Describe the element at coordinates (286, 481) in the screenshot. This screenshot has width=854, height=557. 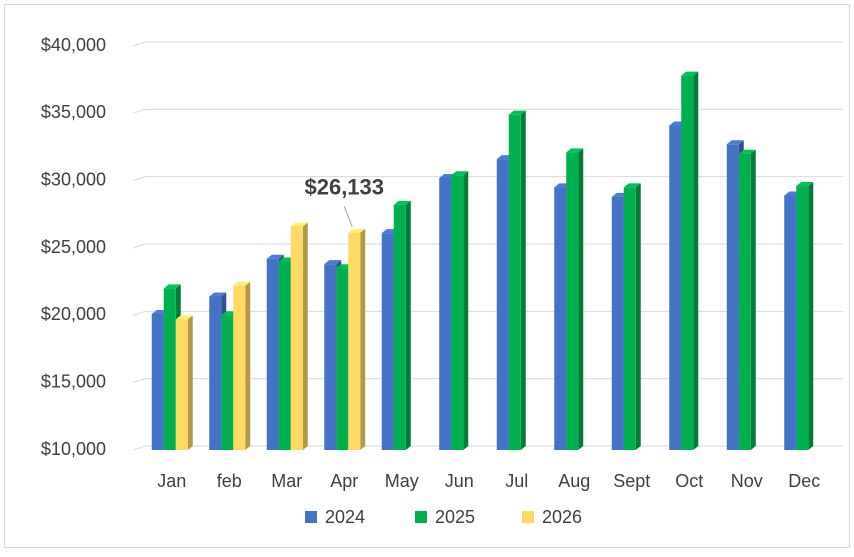
I see `x-tick-label: Mar` at that location.